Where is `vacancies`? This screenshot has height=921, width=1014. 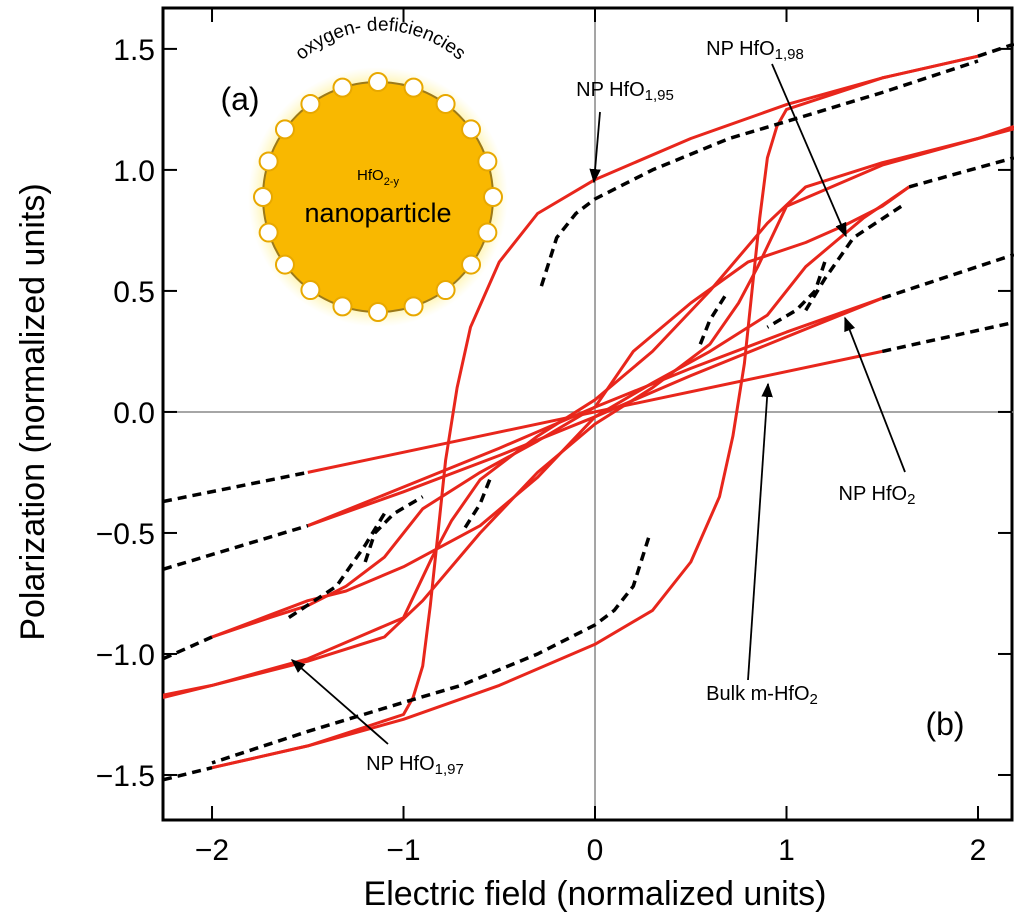 vacancies is located at coordinates (378, 197).